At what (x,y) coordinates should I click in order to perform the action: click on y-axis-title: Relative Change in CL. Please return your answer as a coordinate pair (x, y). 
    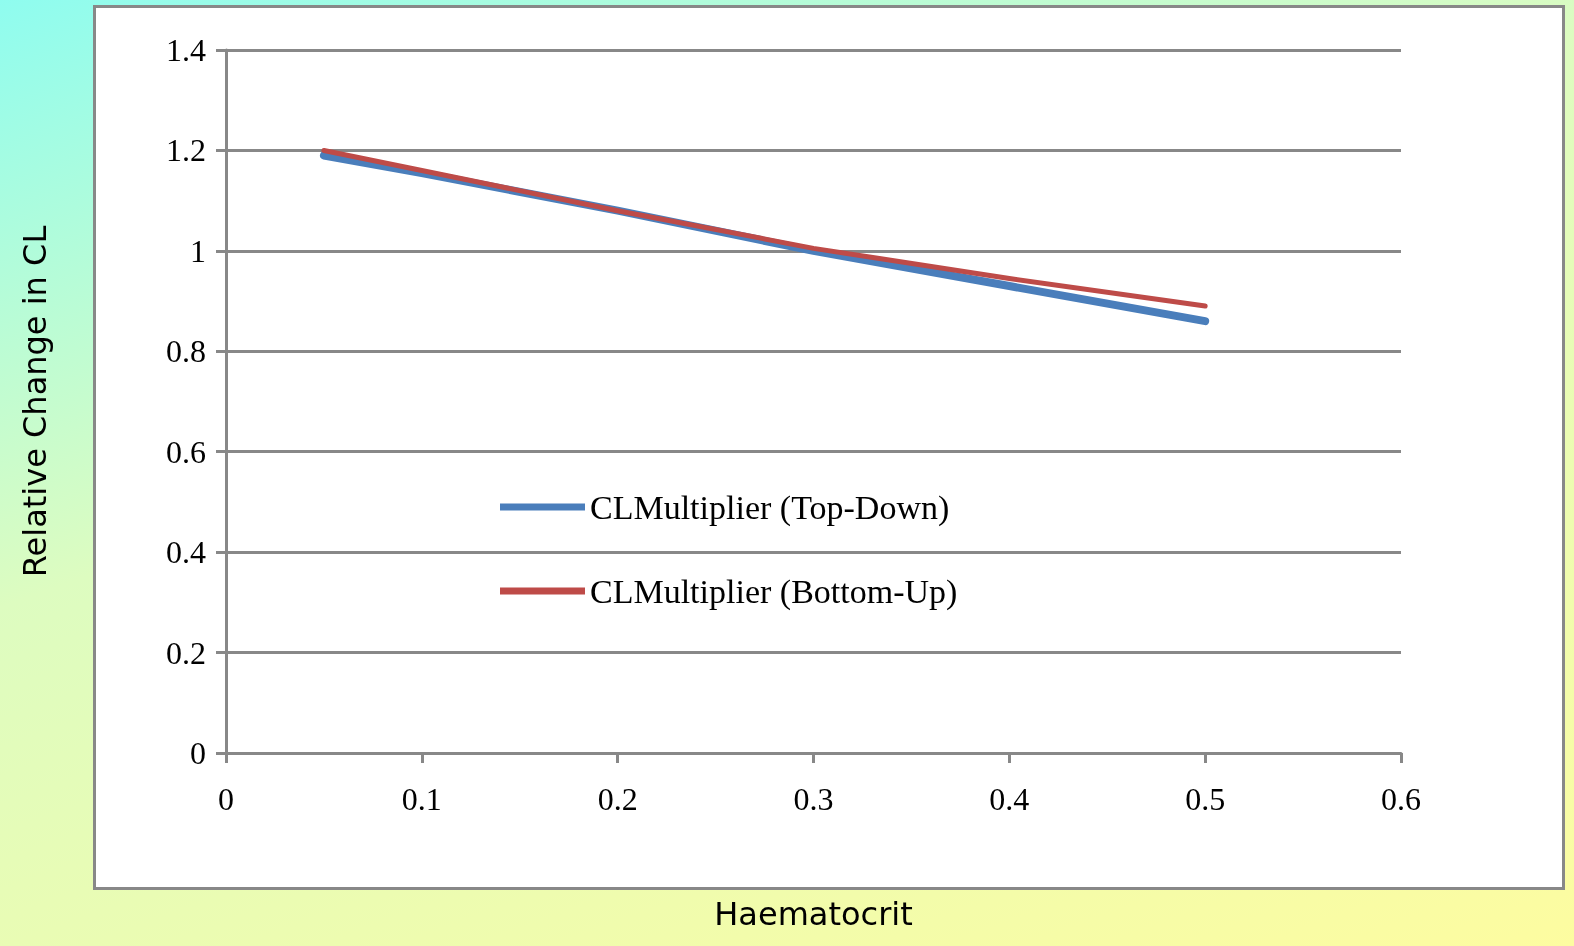
    Looking at the image, I should click on (35, 401).